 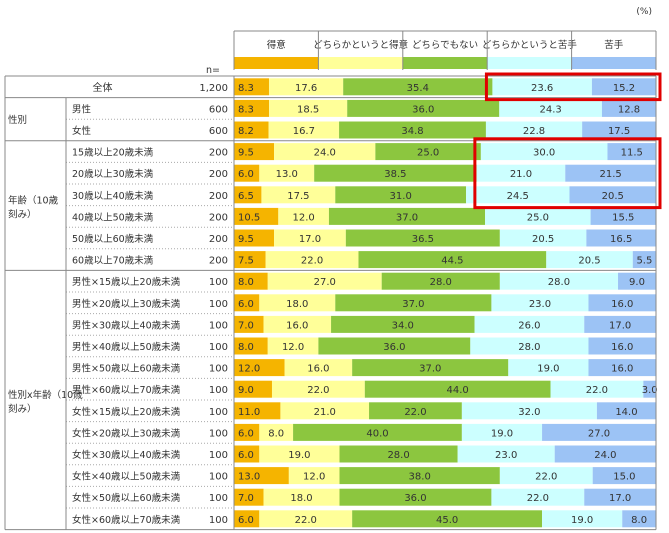 What do you see at coordinates (276, 45) in the screenshot?
I see `legend-label: 得意` at bounding box center [276, 45].